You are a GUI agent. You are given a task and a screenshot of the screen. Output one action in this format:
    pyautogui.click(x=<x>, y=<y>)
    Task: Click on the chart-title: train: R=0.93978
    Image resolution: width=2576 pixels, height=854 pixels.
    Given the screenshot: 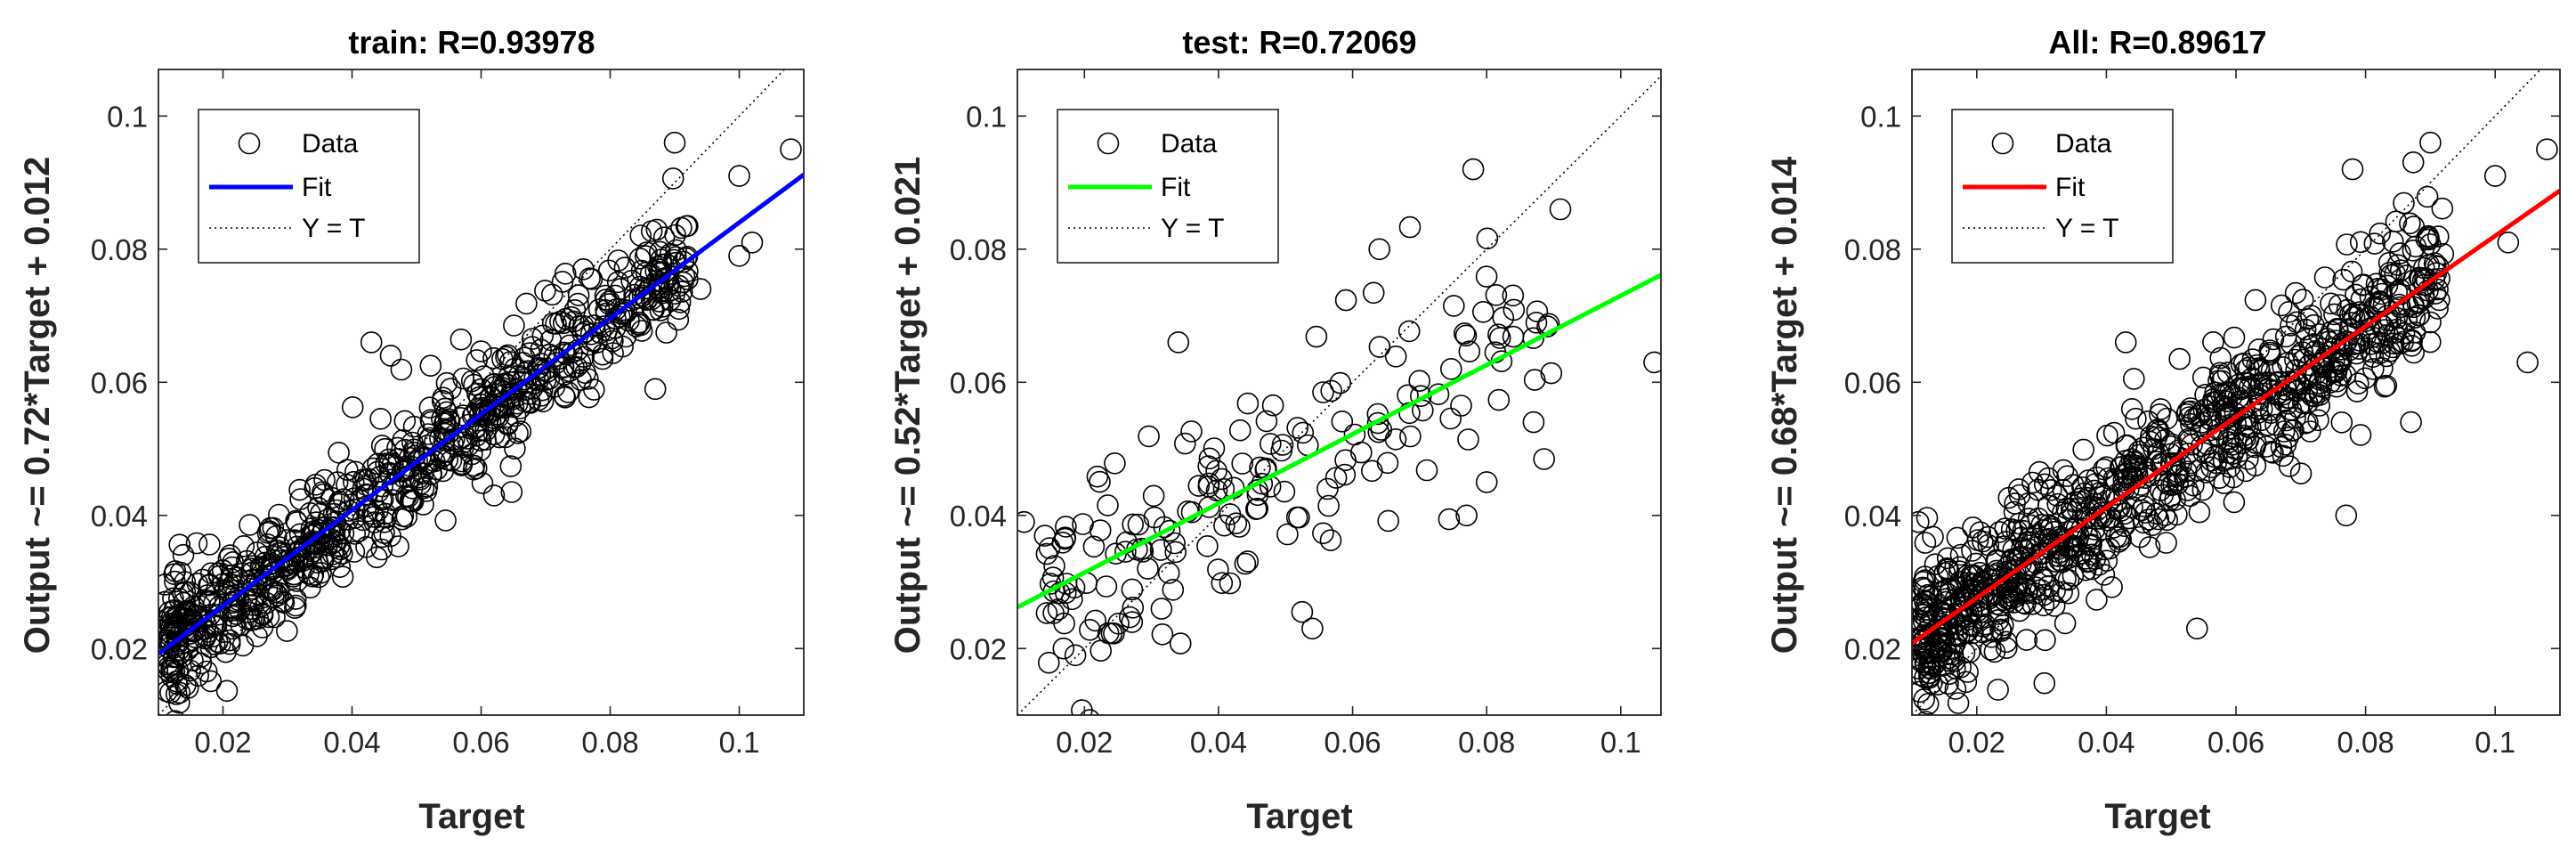 What is the action you would take?
    pyautogui.click(x=471, y=42)
    